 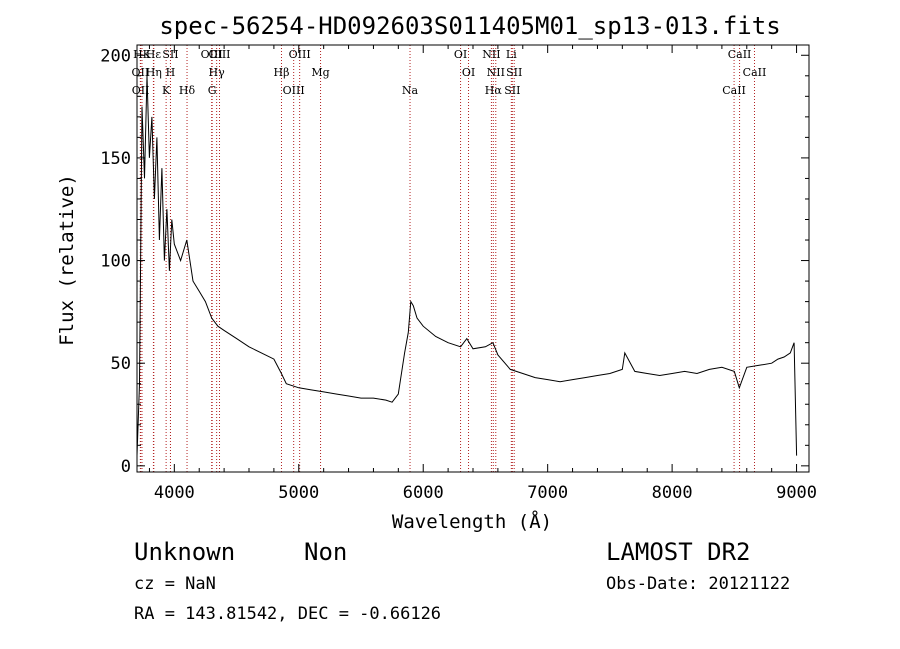 I want to click on marker-label: Hγ, so click(x=217, y=72).